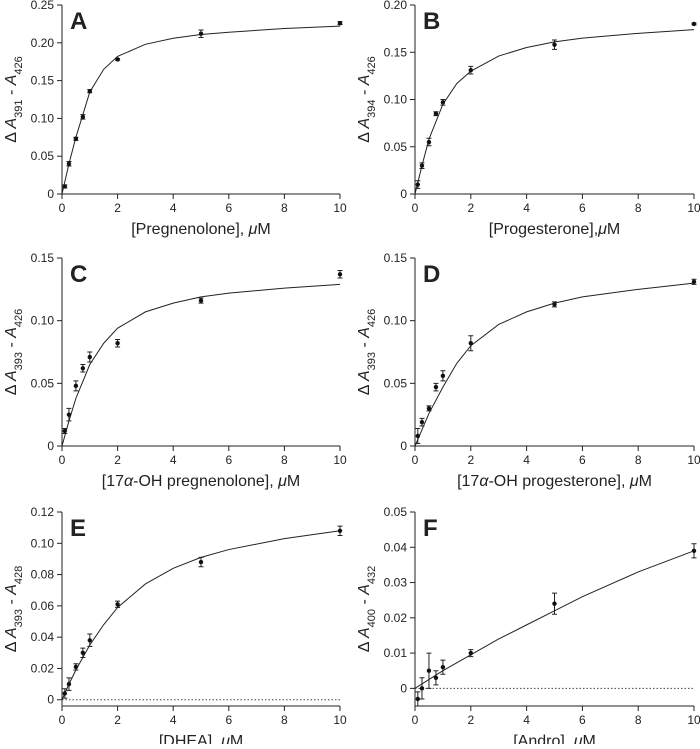 This screenshot has width=700, height=749. Describe the element at coordinates (43, 575) in the screenshot. I see `y-tick-label: 0.08` at that location.